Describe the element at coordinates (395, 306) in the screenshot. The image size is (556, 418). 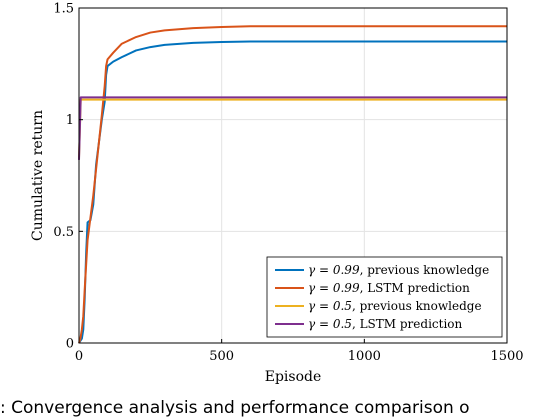
I see `legend-entry: γ = 0.5, previous knowledge` at that location.